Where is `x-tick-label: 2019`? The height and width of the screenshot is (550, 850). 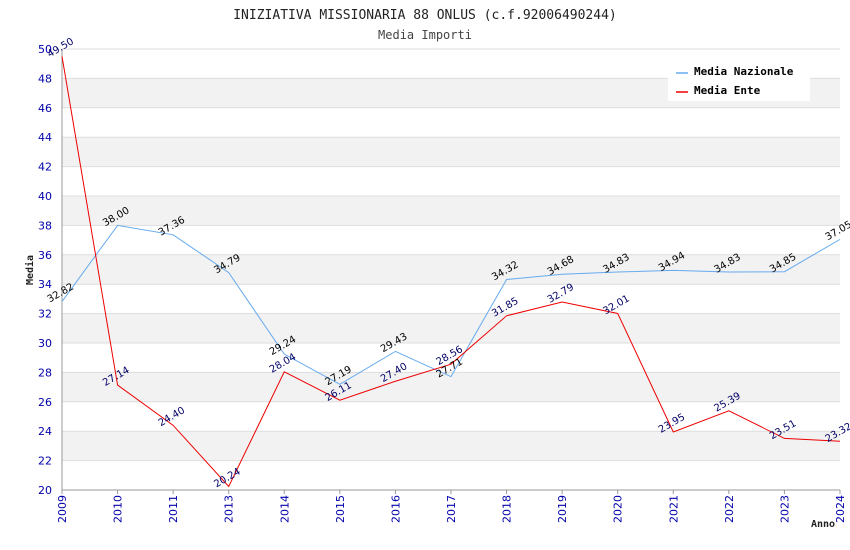
x-tick-label: 2019 is located at coordinates (562, 509).